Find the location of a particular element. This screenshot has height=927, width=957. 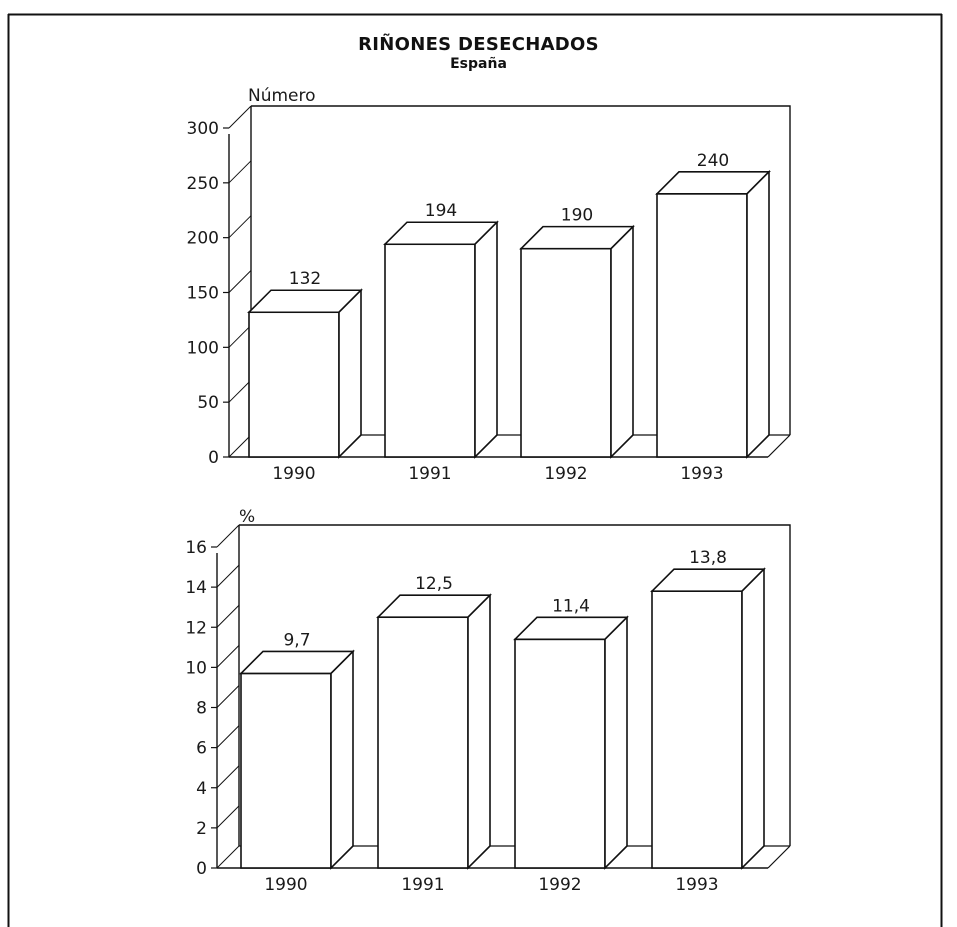

y-tick-label: 14 is located at coordinates (196, 588).